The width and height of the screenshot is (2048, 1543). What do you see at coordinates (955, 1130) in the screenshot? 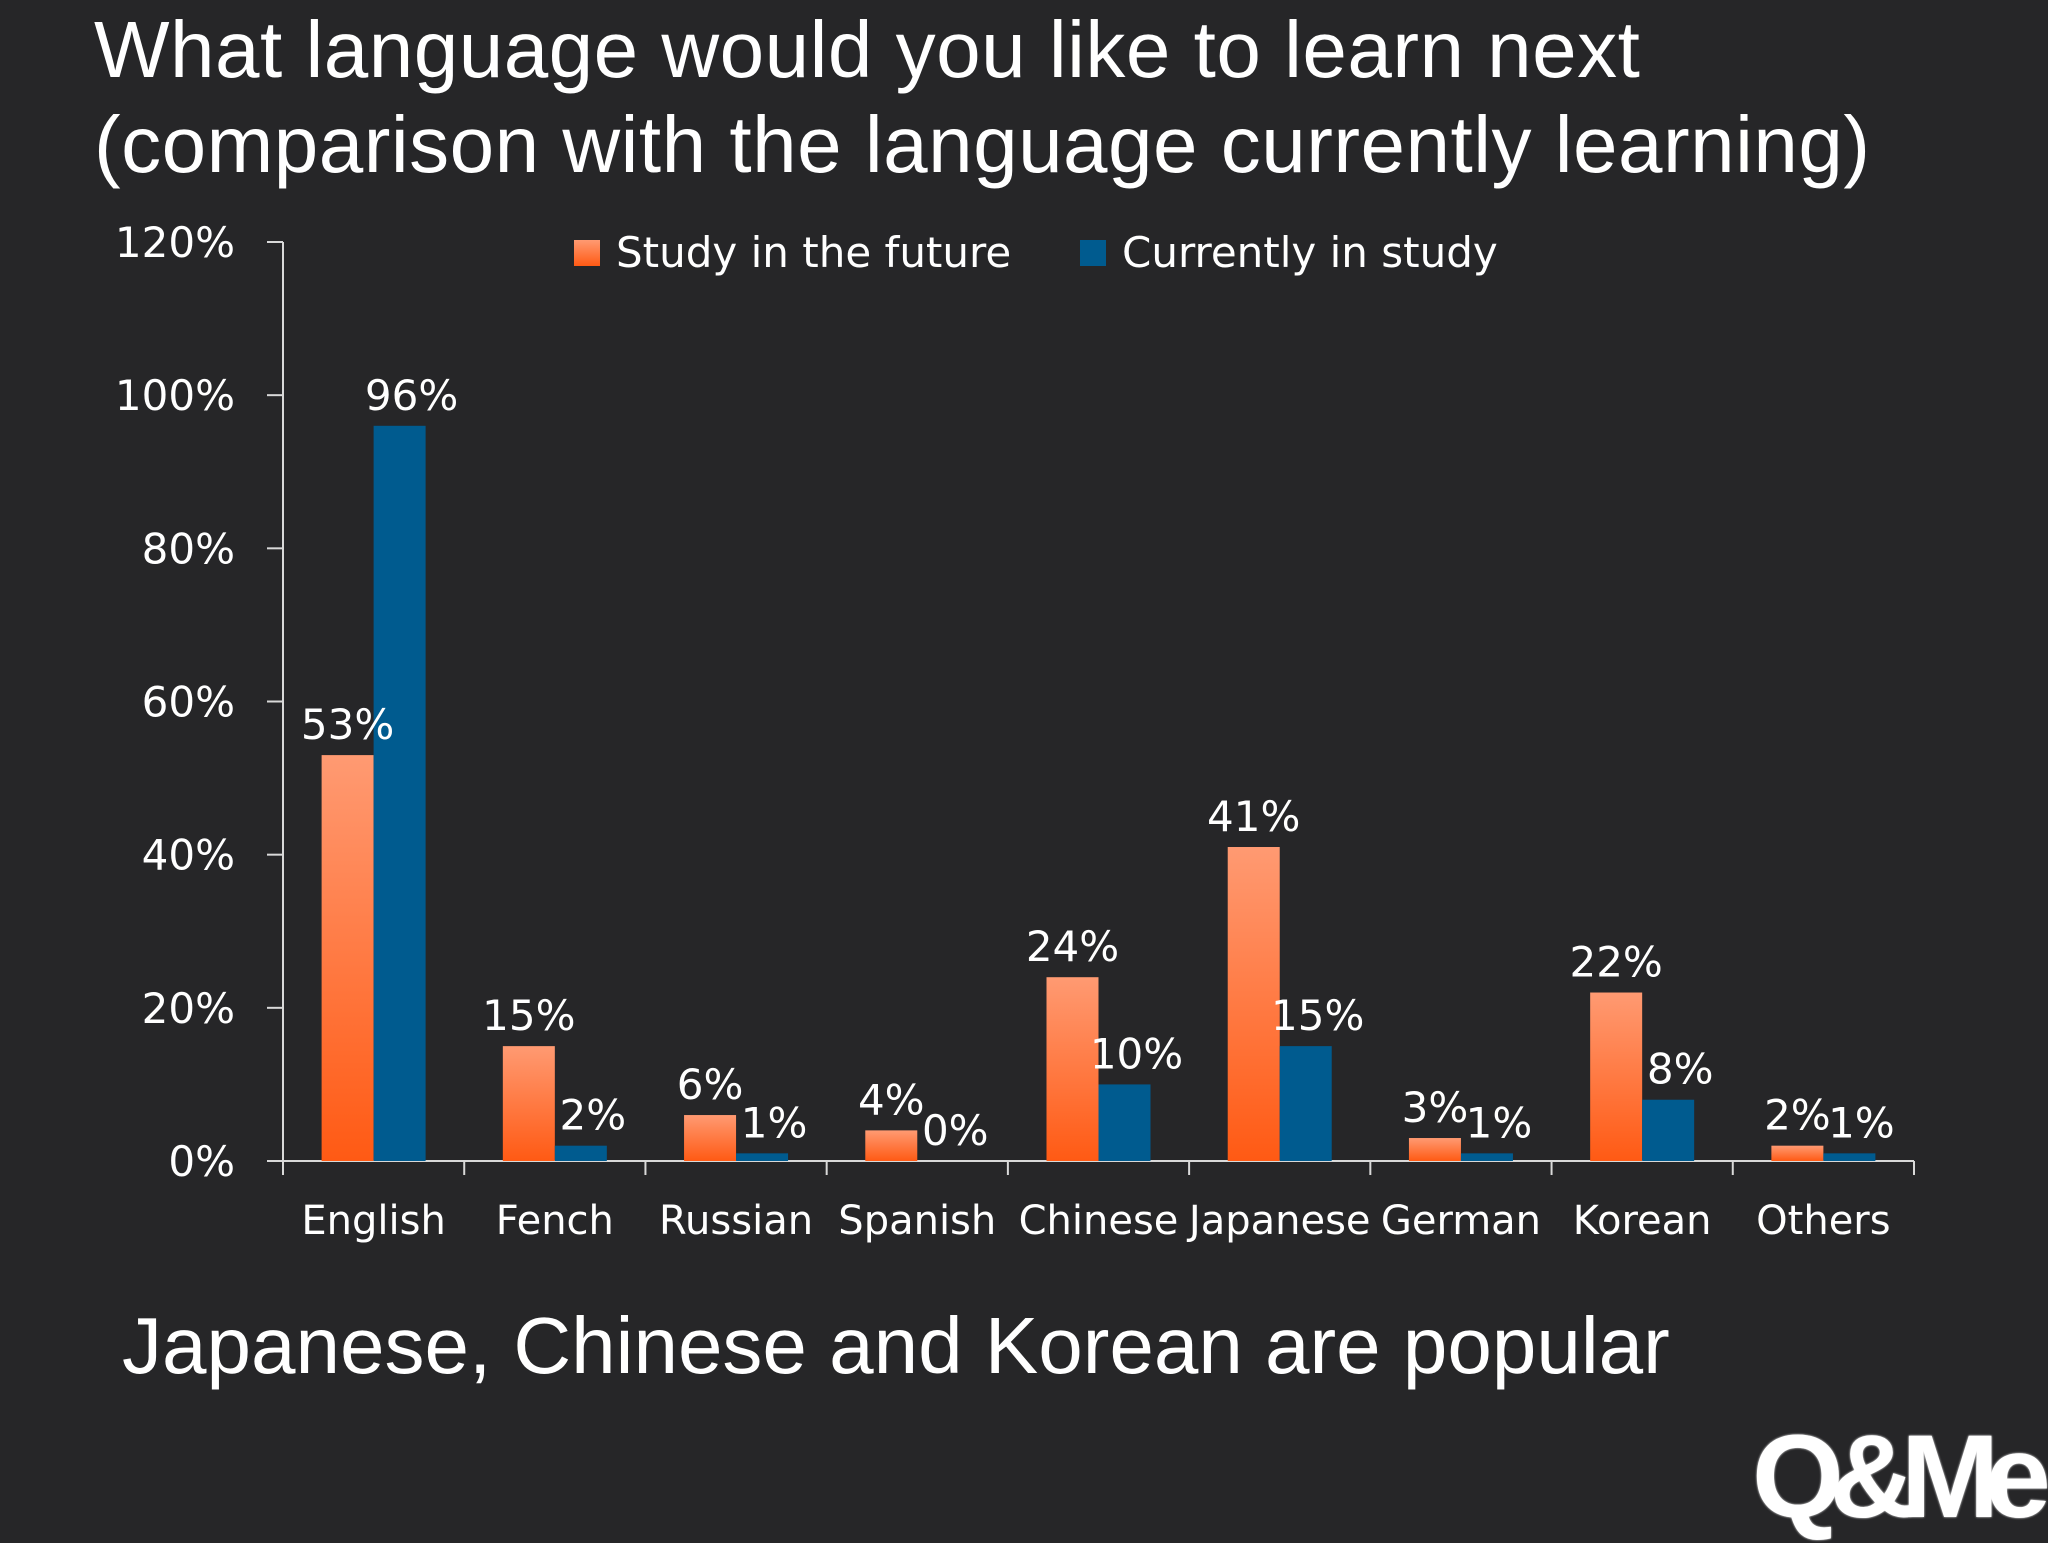
I see `data-label-currently-in-study: 0%` at bounding box center [955, 1130].